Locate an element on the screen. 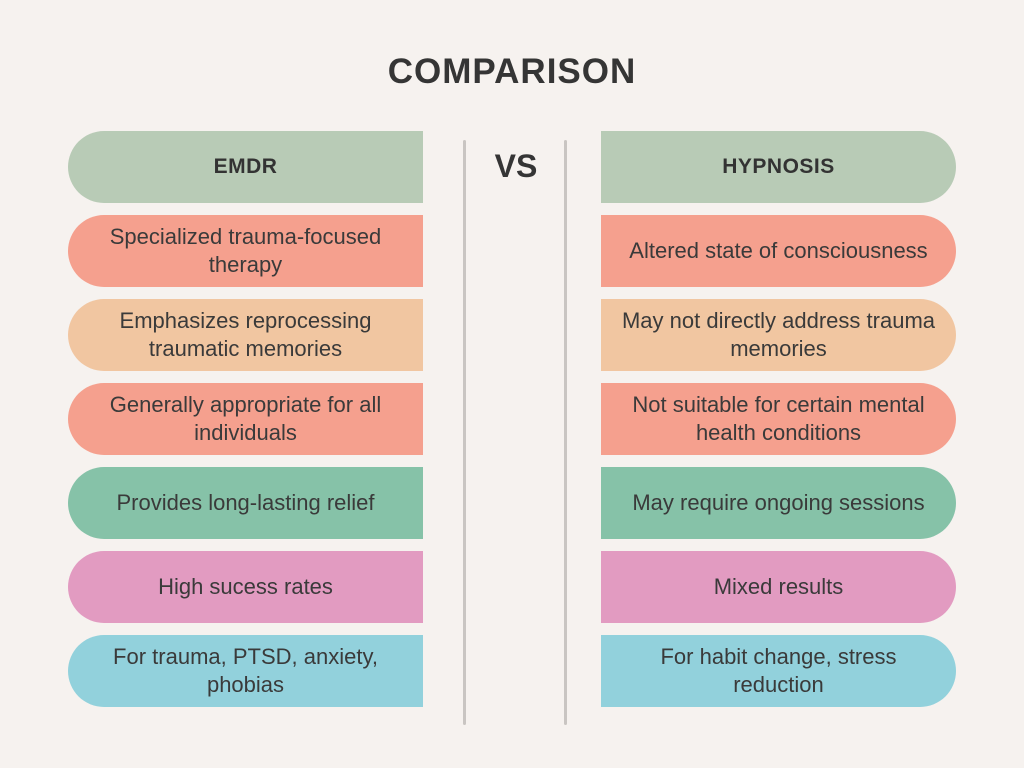 The image size is (1024, 768). hypnosis-item: May not directly address trauma memories is located at coordinates (778, 335).